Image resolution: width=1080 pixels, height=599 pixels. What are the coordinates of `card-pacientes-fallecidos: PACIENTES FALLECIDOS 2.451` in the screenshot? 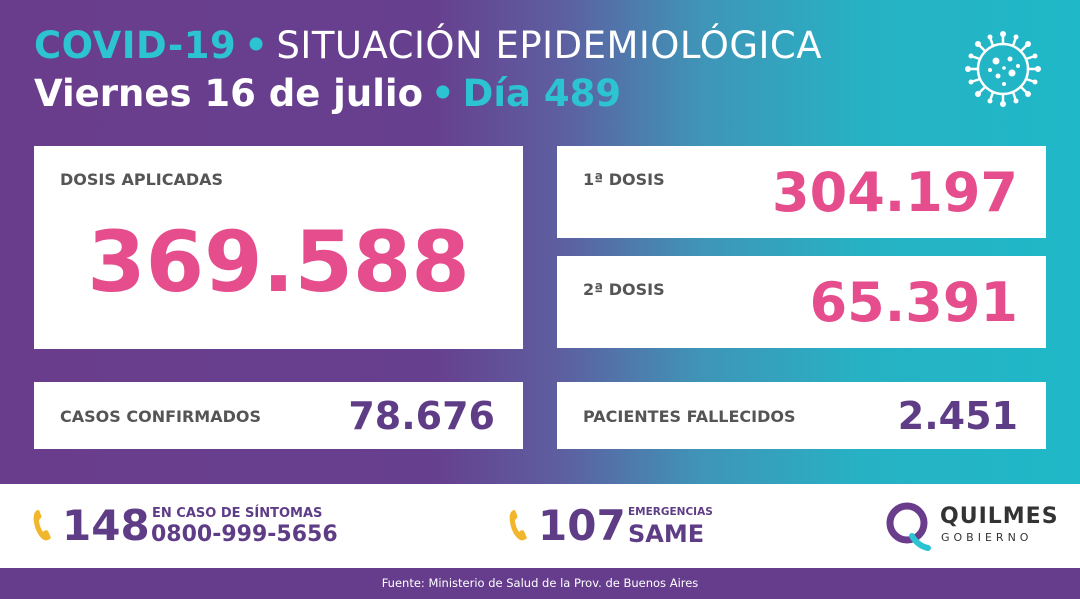 It's located at (801, 415).